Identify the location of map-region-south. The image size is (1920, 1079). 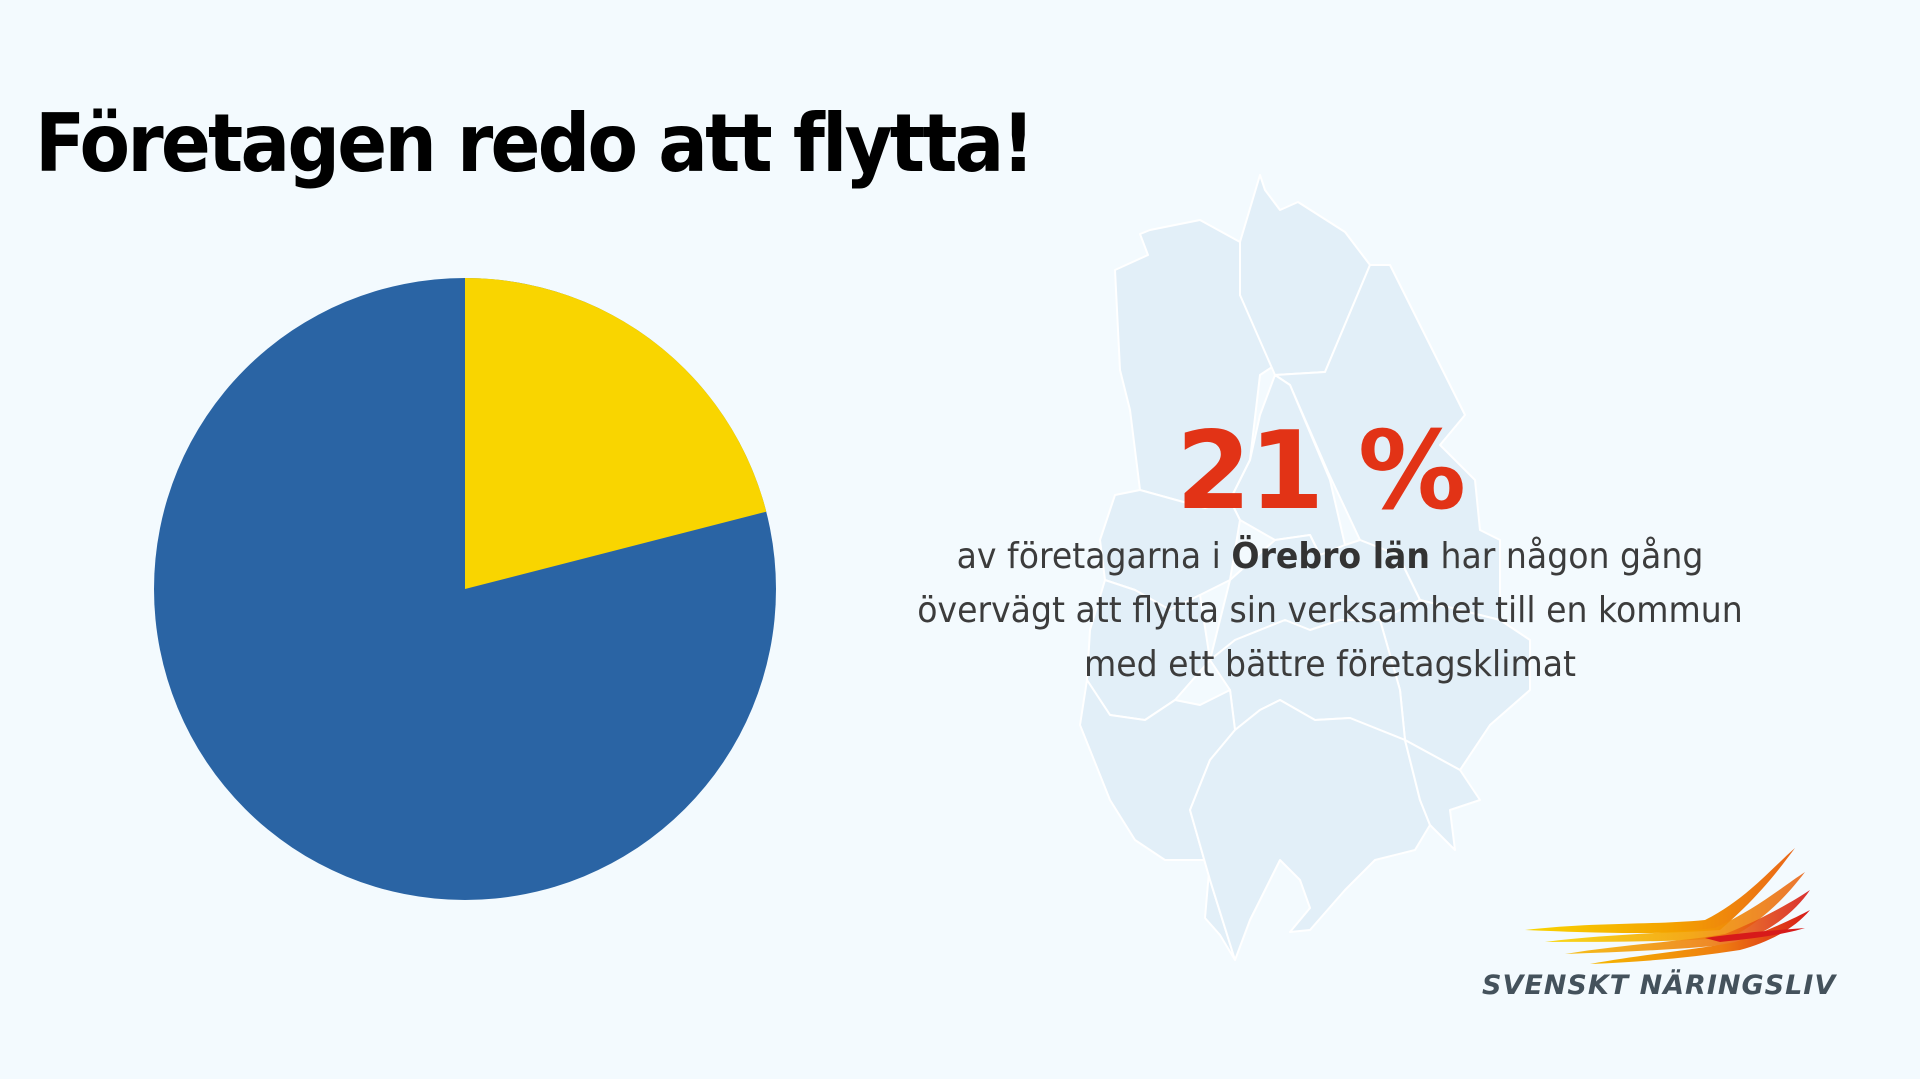
(1310, 830).